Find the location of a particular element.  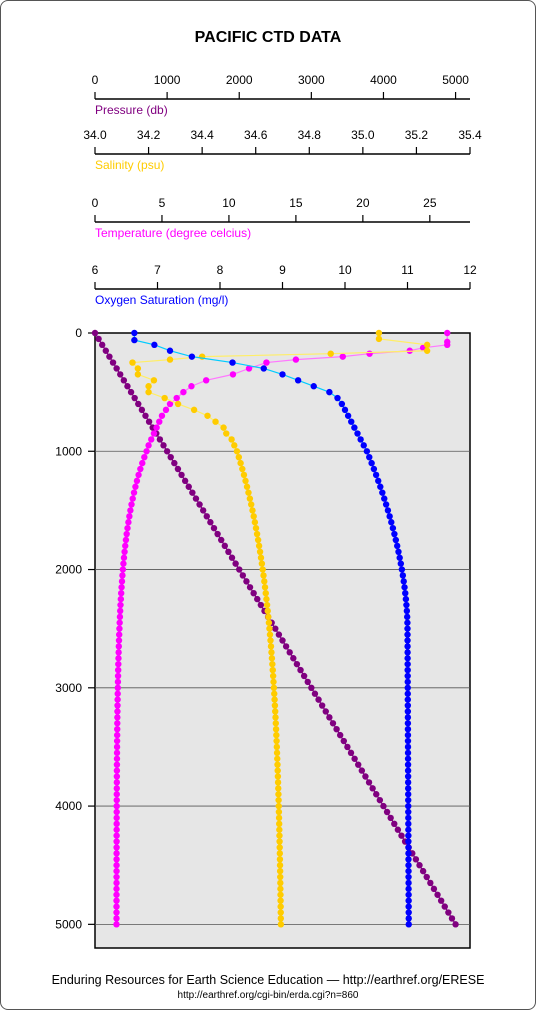

tick-label-salinity: 35.2 is located at coordinates (417, 135).